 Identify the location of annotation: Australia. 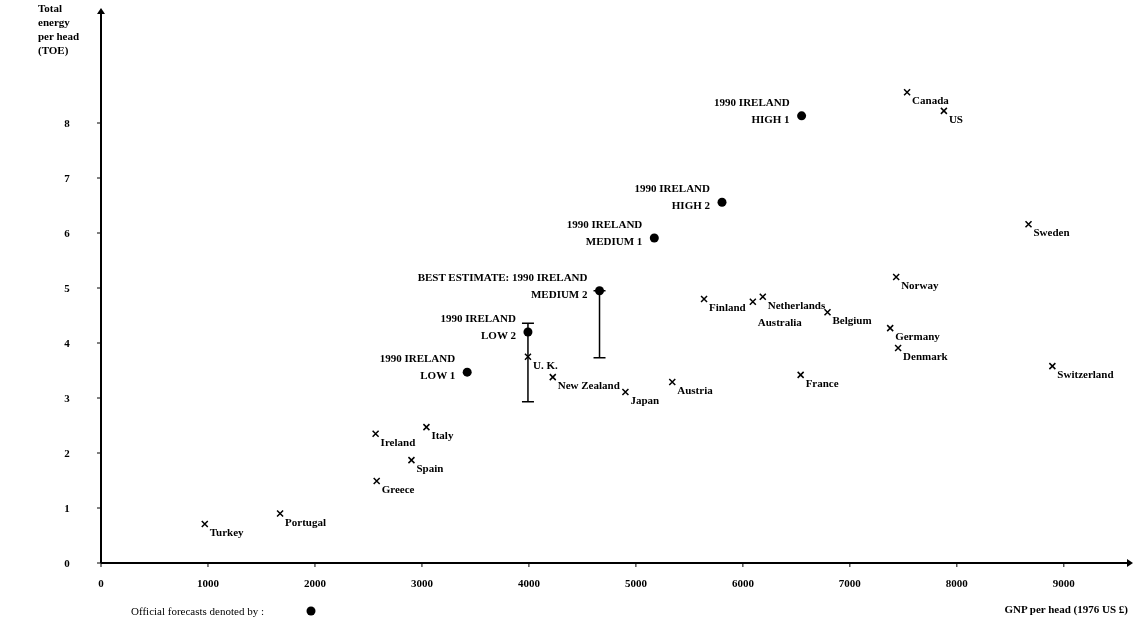
(780, 321).